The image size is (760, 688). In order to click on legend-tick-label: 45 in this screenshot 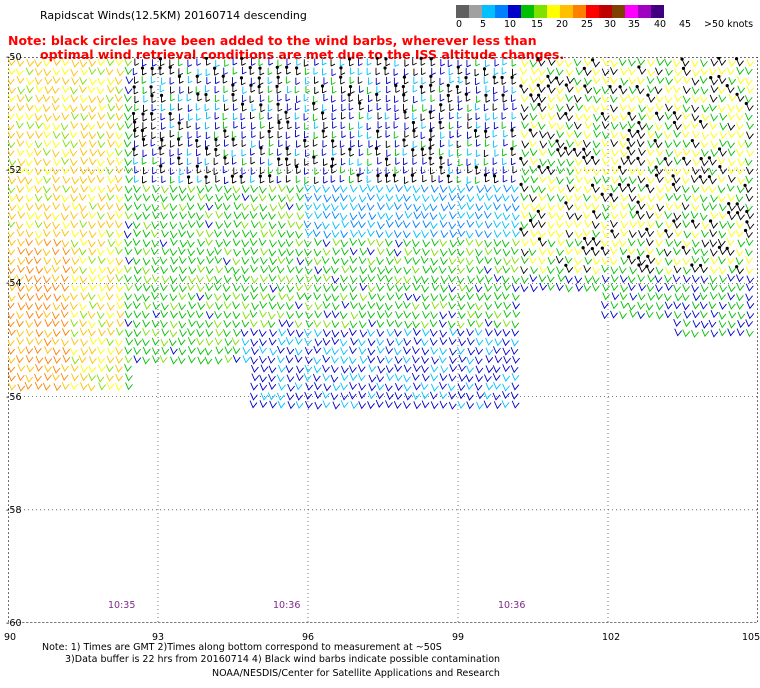, I will do `click(685, 24)`.